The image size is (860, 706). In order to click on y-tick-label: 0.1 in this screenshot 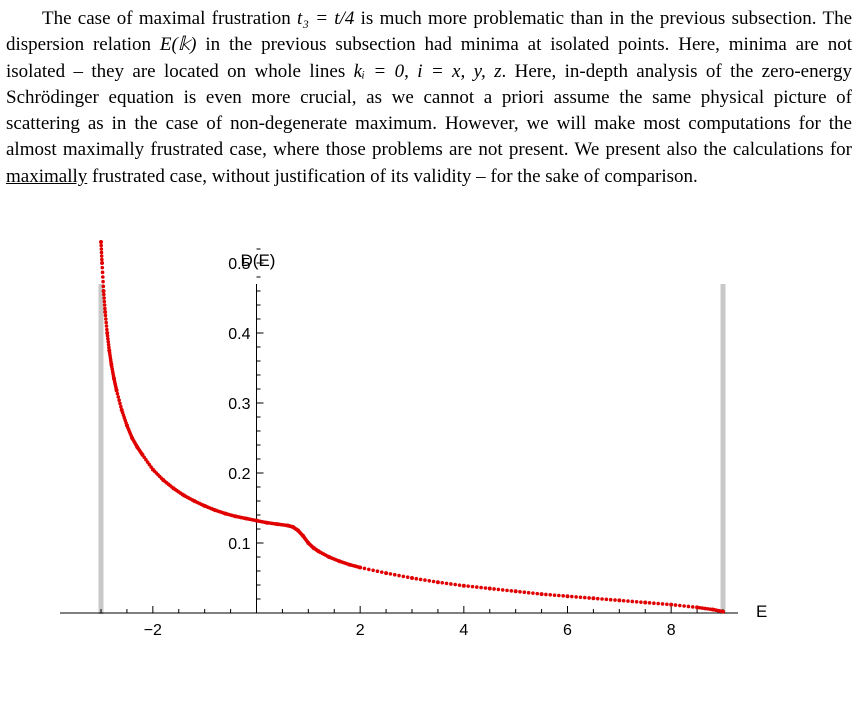, I will do `click(239, 544)`.